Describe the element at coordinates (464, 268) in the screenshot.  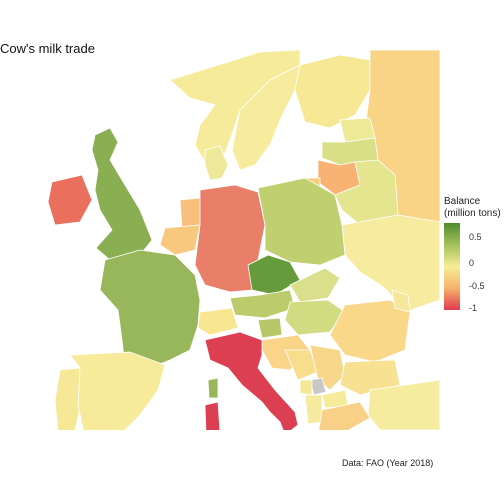
I see `legend-color-bar: 0.5 0 -0.5 -1` at that location.